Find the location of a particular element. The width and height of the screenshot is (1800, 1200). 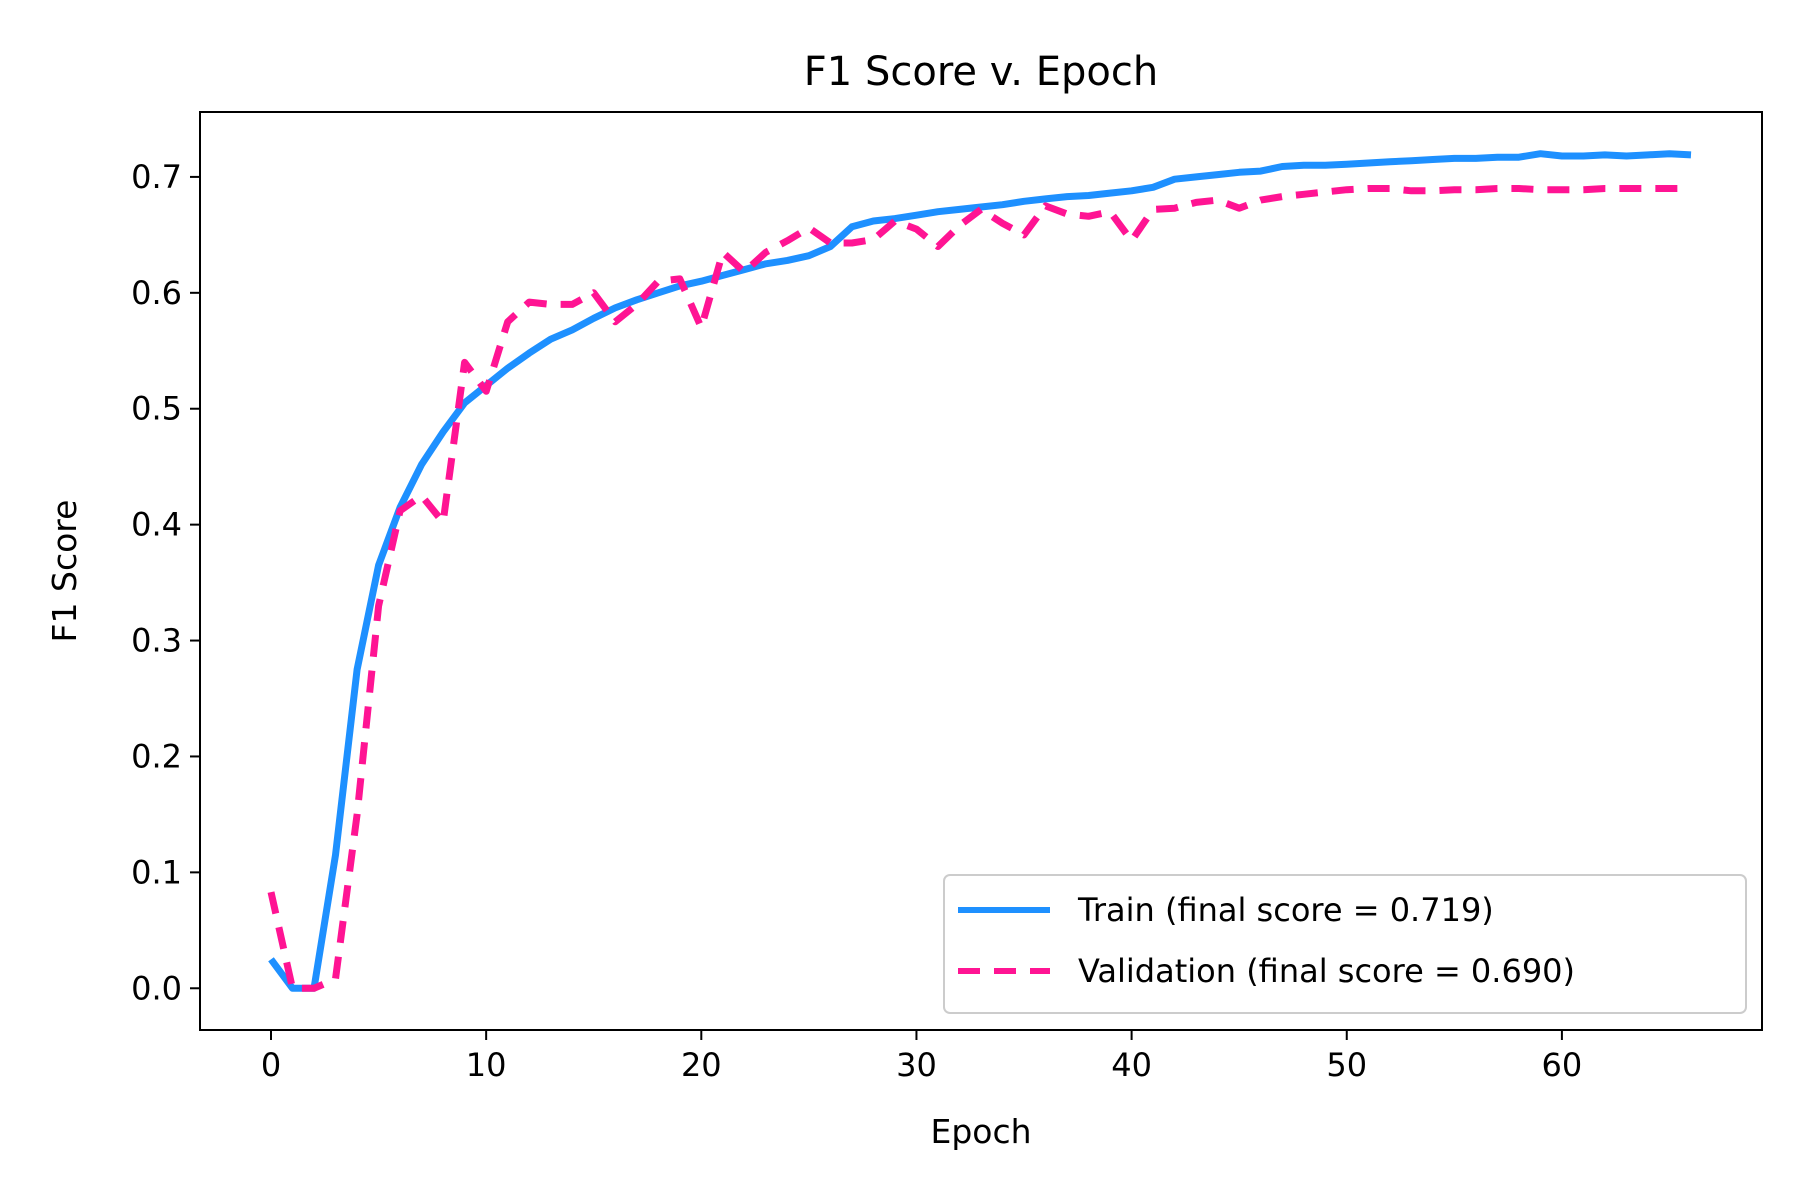

legend-train-label: Train (final score = 0.719) is located at coordinates (1285, 910).